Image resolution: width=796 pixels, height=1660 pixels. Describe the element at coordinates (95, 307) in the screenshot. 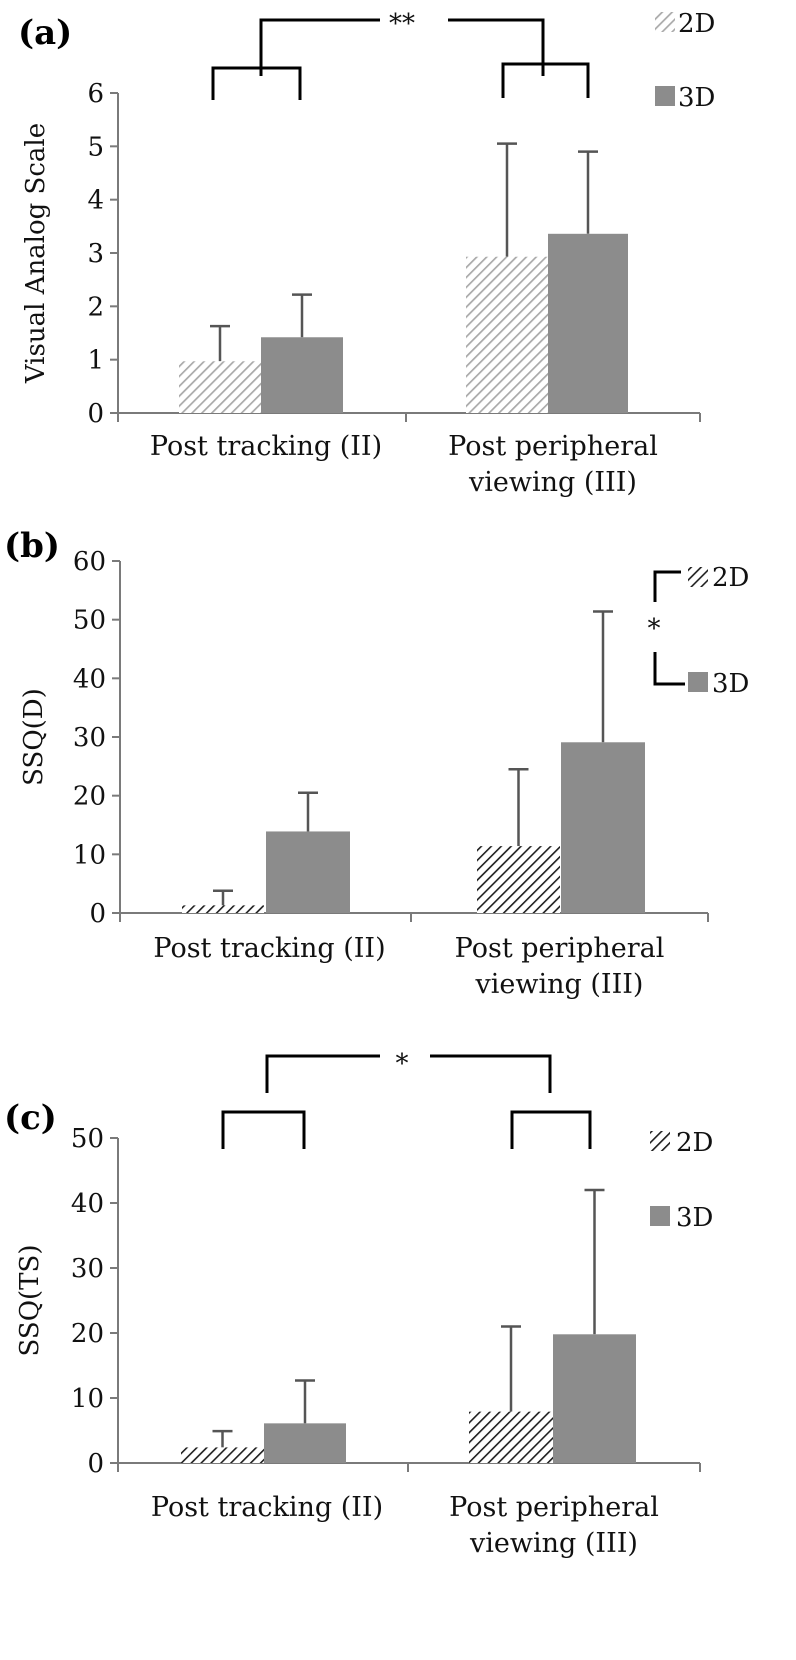

I see `y-tick-label: 2` at that location.